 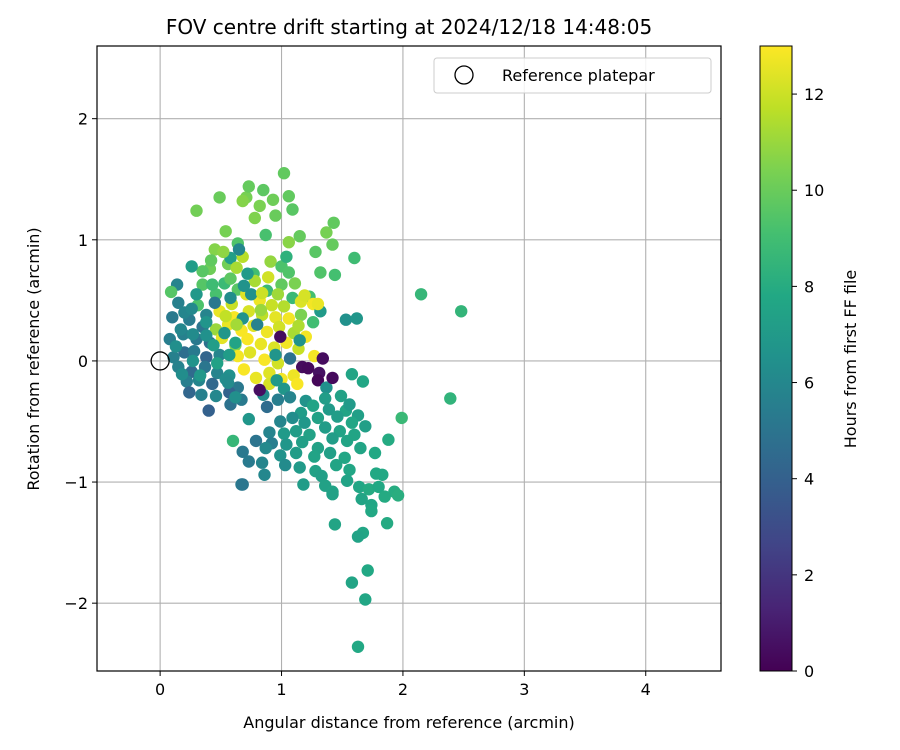 What do you see at coordinates (83, 240) in the screenshot?
I see `y-tick-label: 1` at bounding box center [83, 240].